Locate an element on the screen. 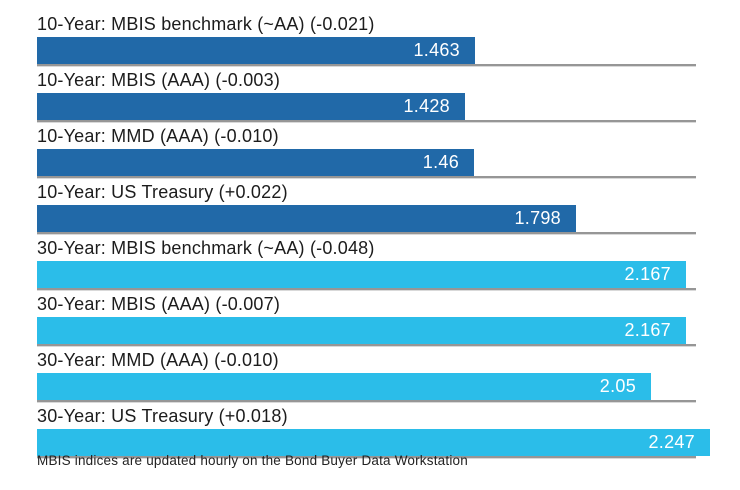  bar-label: 10-Year: MBIS benchmark (~AA) (-0.021) is located at coordinates (206, 24).